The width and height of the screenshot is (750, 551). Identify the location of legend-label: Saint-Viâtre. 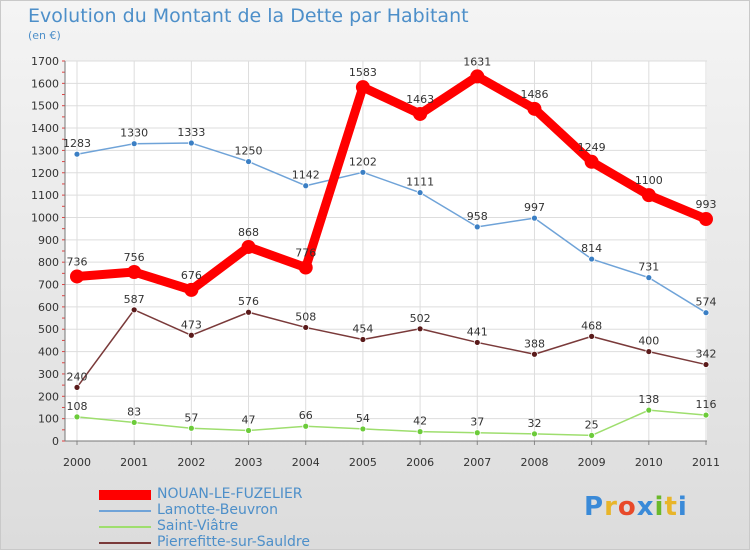
(198, 526).